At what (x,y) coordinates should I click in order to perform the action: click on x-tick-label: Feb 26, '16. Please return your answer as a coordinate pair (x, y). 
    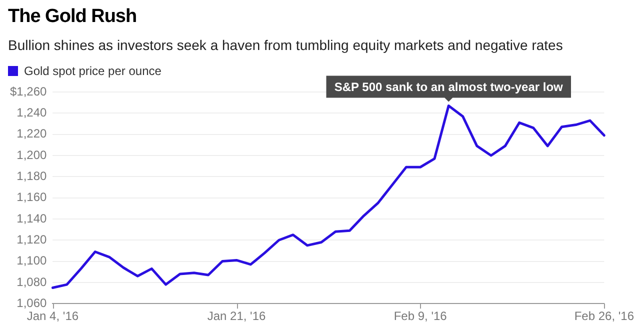
    Looking at the image, I should click on (604, 316).